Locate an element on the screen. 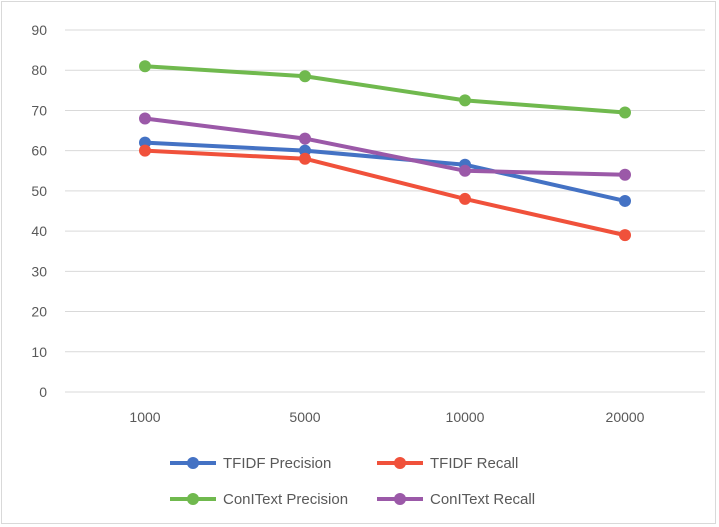 This screenshot has width=719, height=527. x-axis-tick-labels: 1000 5000 10000 20000 is located at coordinates (386, 417).